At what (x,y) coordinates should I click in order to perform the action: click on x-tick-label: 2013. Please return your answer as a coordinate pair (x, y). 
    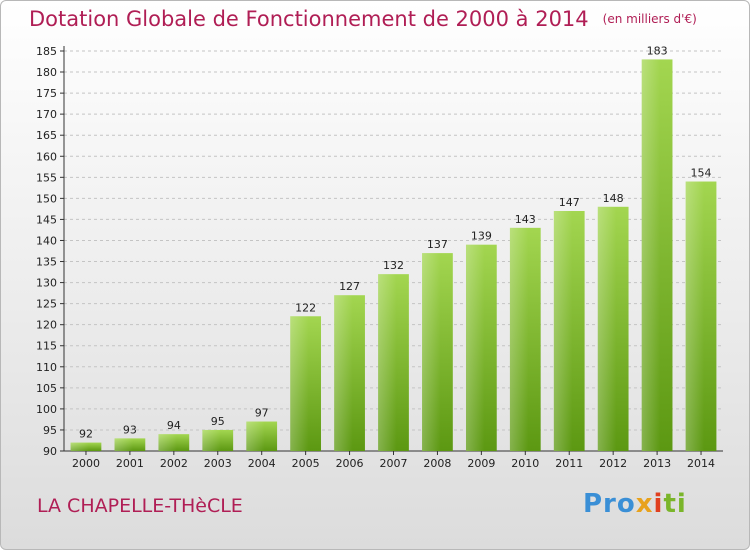
    Looking at the image, I should click on (657, 463).